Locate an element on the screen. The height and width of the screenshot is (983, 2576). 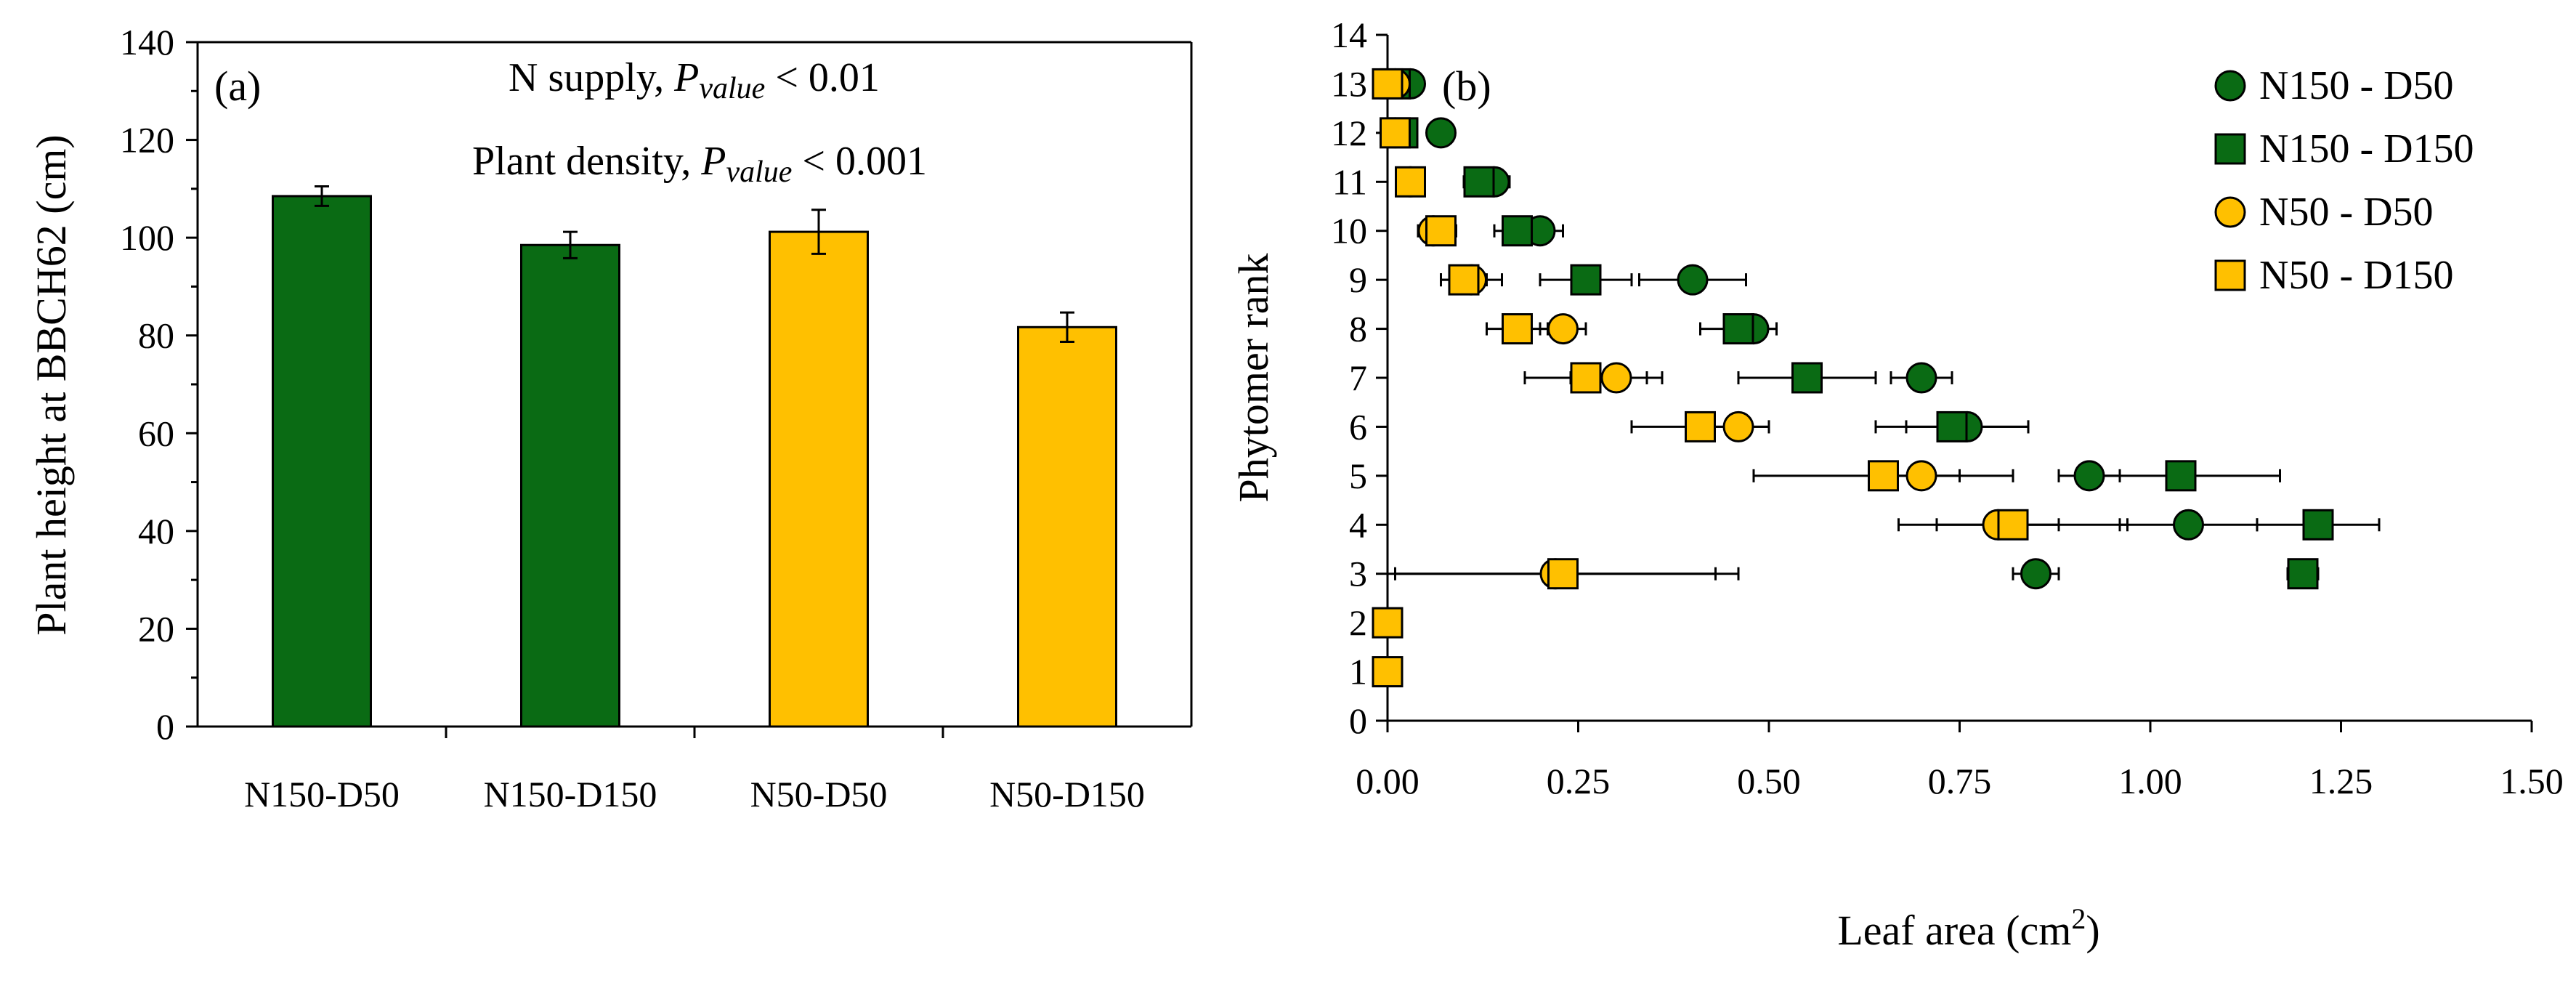
panel-a-category-label: N50-D150 is located at coordinates (1067, 794).